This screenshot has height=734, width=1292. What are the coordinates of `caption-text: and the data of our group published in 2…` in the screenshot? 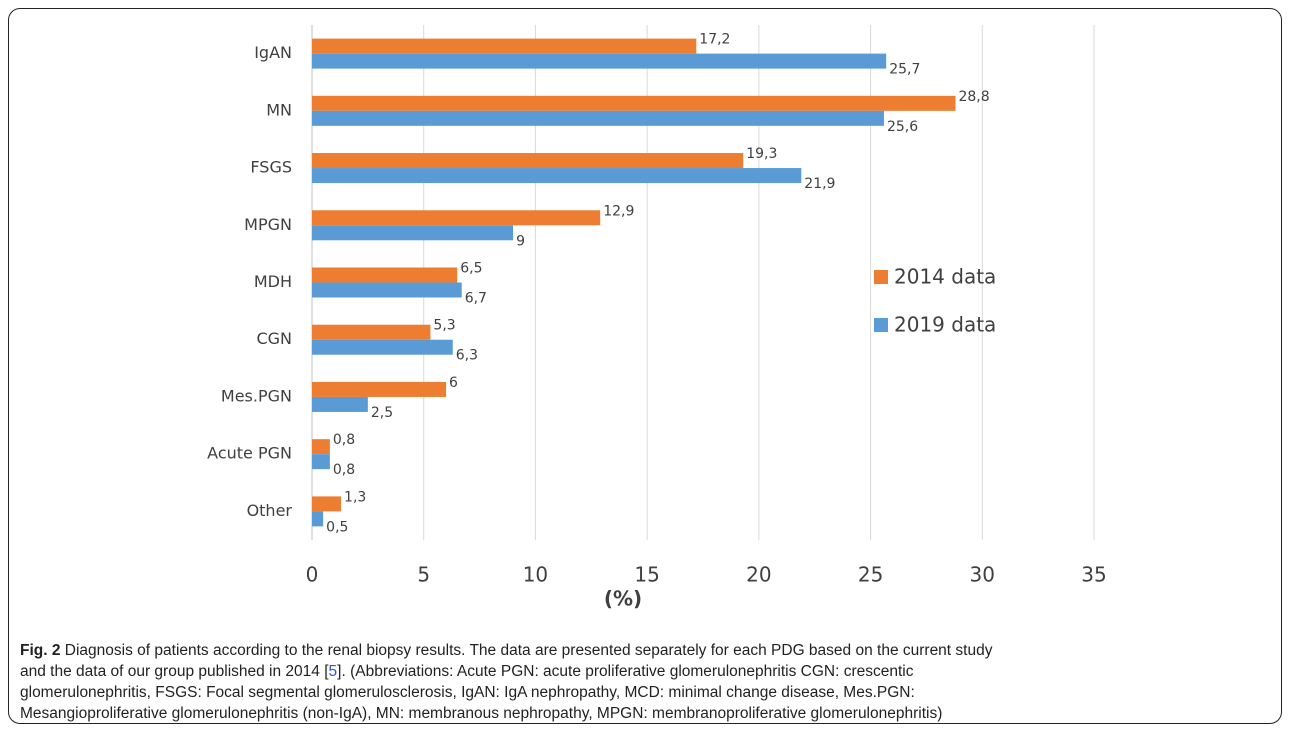 It's located at (174, 671).